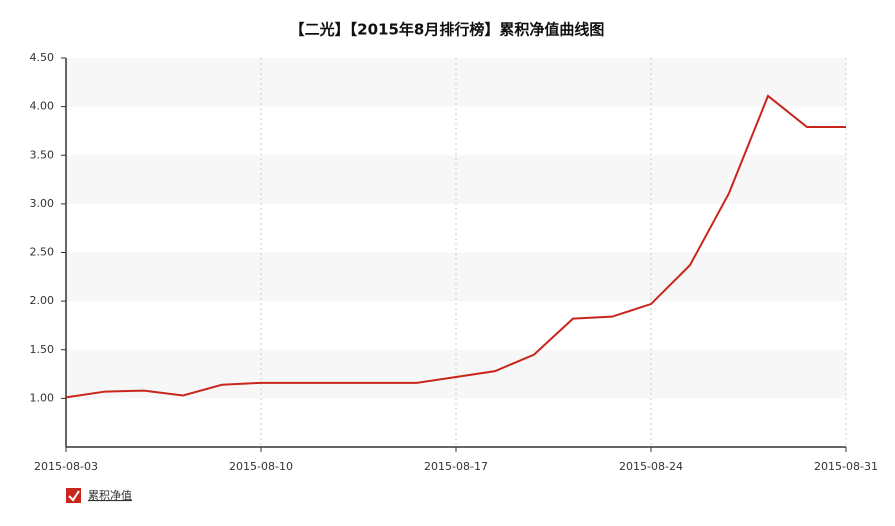  I want to click on x-tick-label: 2015-08-03, so click(66, 466).